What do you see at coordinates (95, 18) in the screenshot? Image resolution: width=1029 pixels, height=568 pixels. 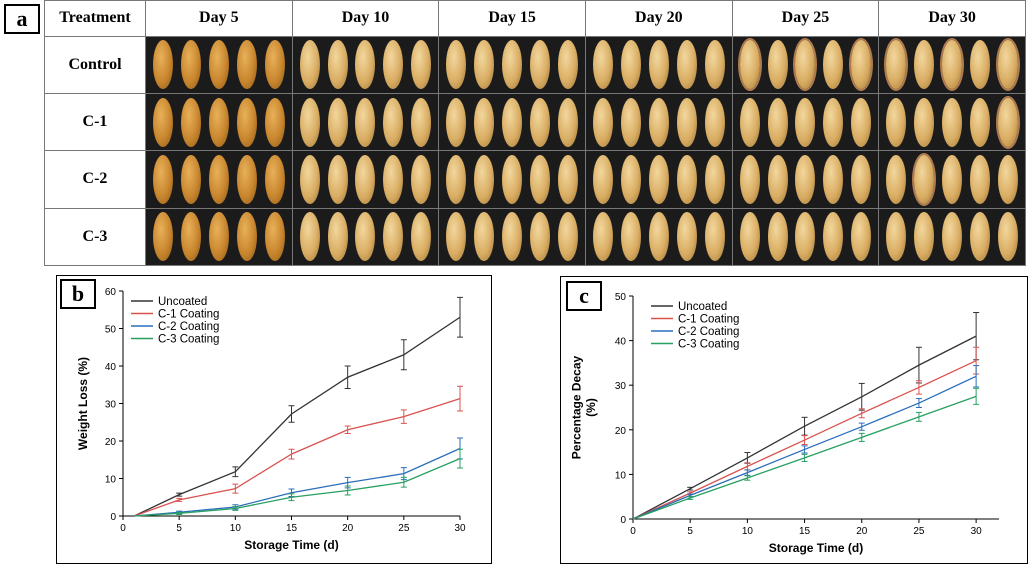 I see `treatment-header: Treatment` at bounding box center [95, 18].